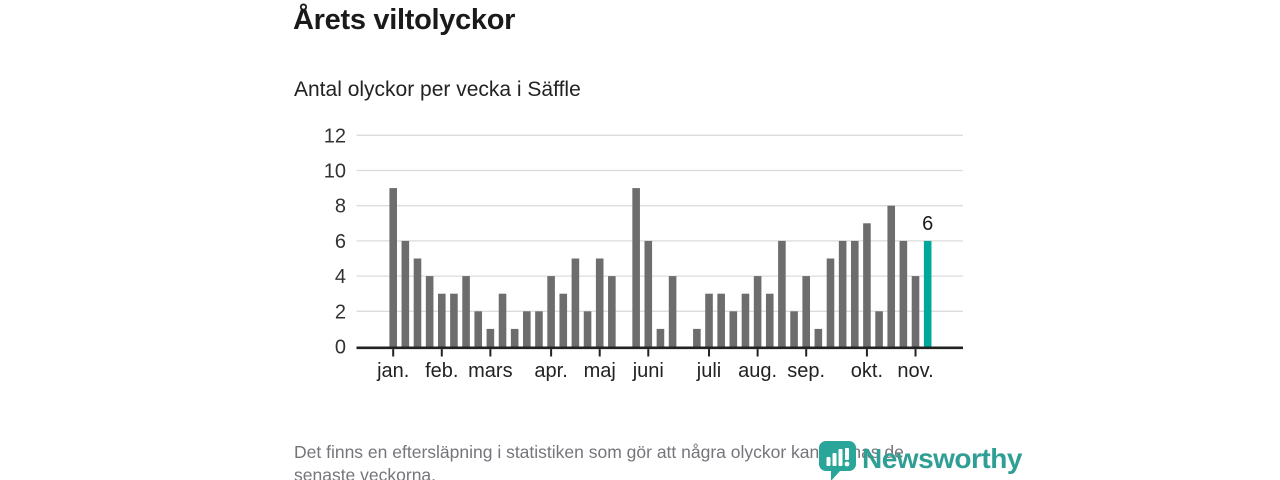  What do you see at coordinates (867, 371) in the screenshot?
I see `x-axis-label-okt.: okt.` at bounding box center [867, 371].